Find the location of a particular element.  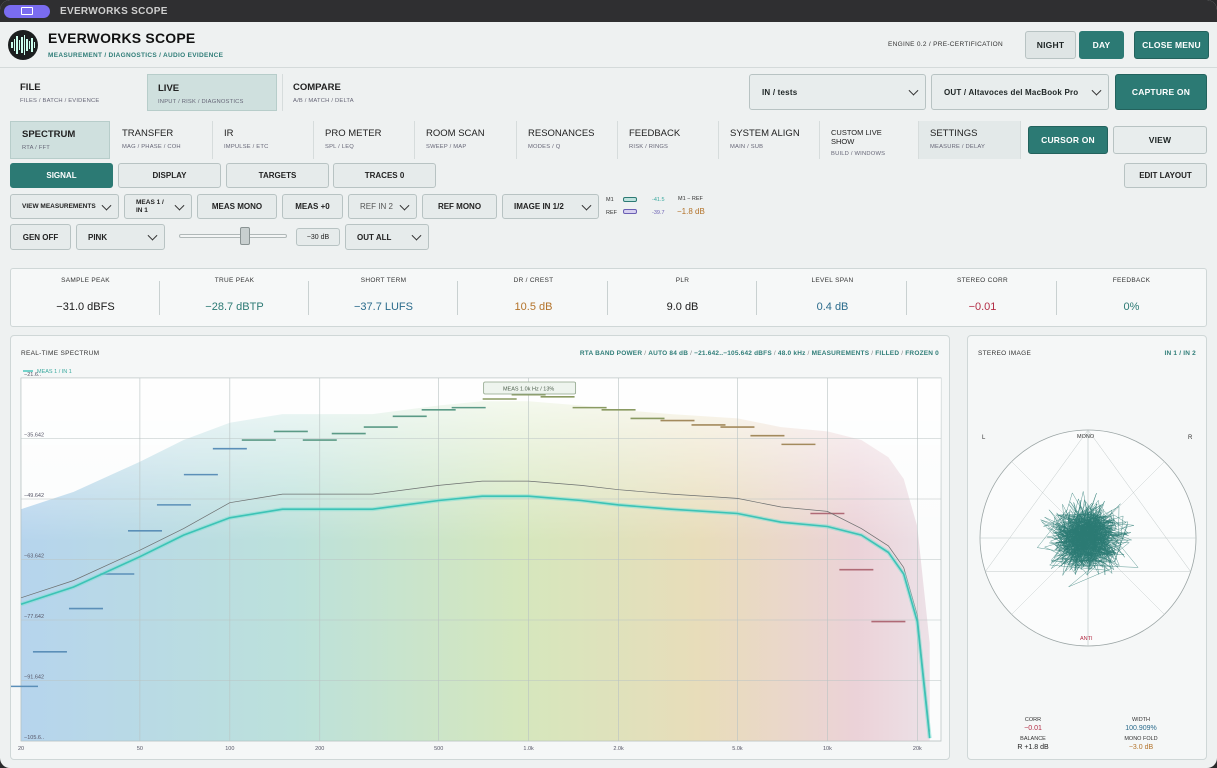

meas-select-value: MEAS 1 / IN 1 is located at coordinates (150, 206).